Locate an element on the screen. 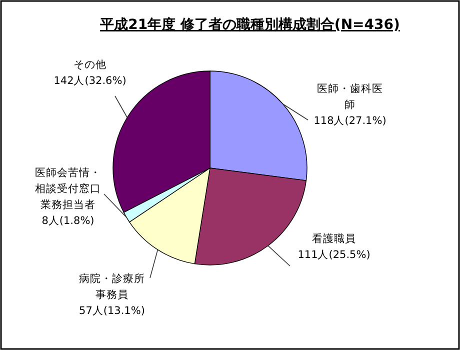  chart-title: 平成21年度 修了者の職種別構成割合(N=436) is located at coordinates (249, 24).